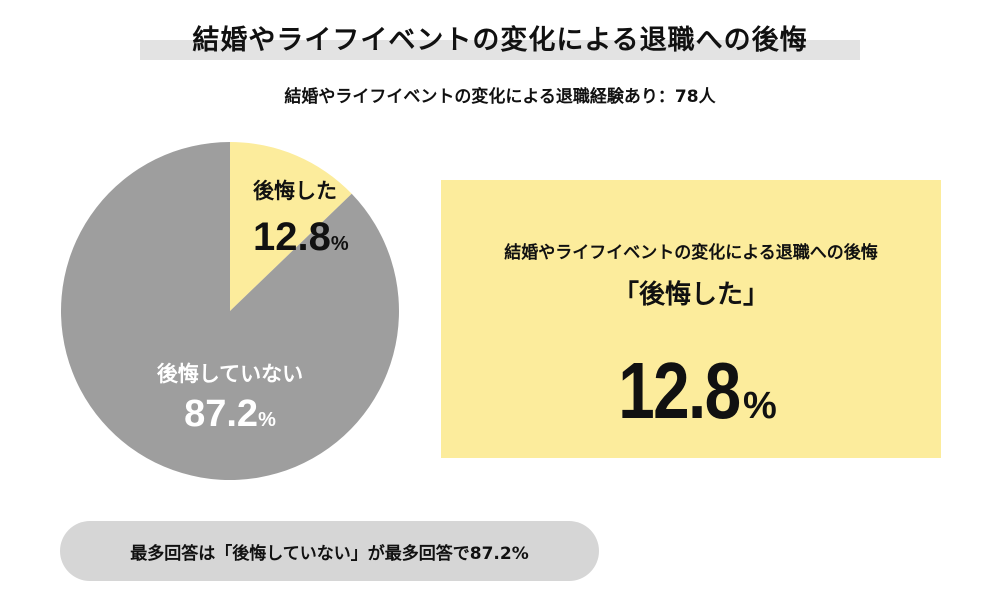 The height and width of the screenshot is (600, 1000). I want to click on chart-subtitle: 結婚やライフイベントの変化による退職経験あり：78人, so click(500, 97).